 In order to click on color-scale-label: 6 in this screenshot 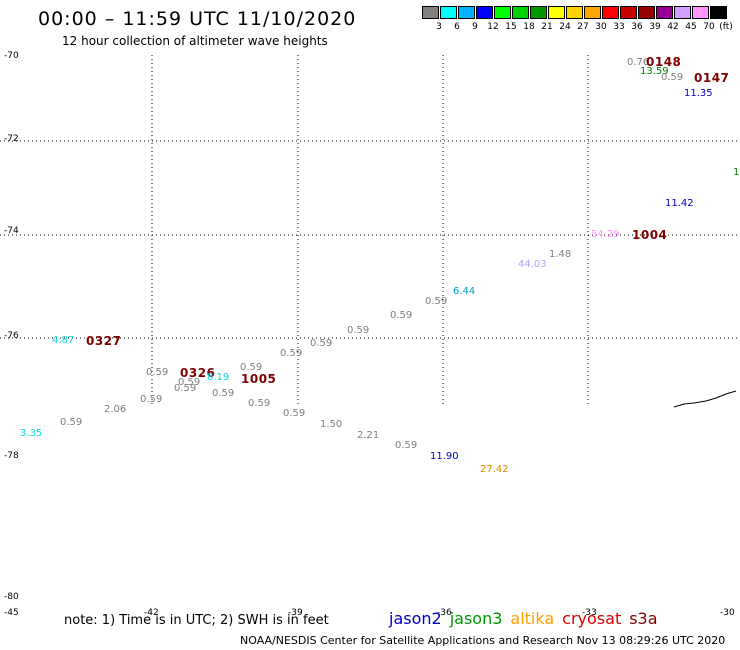, I will do `click(457, 27)`.